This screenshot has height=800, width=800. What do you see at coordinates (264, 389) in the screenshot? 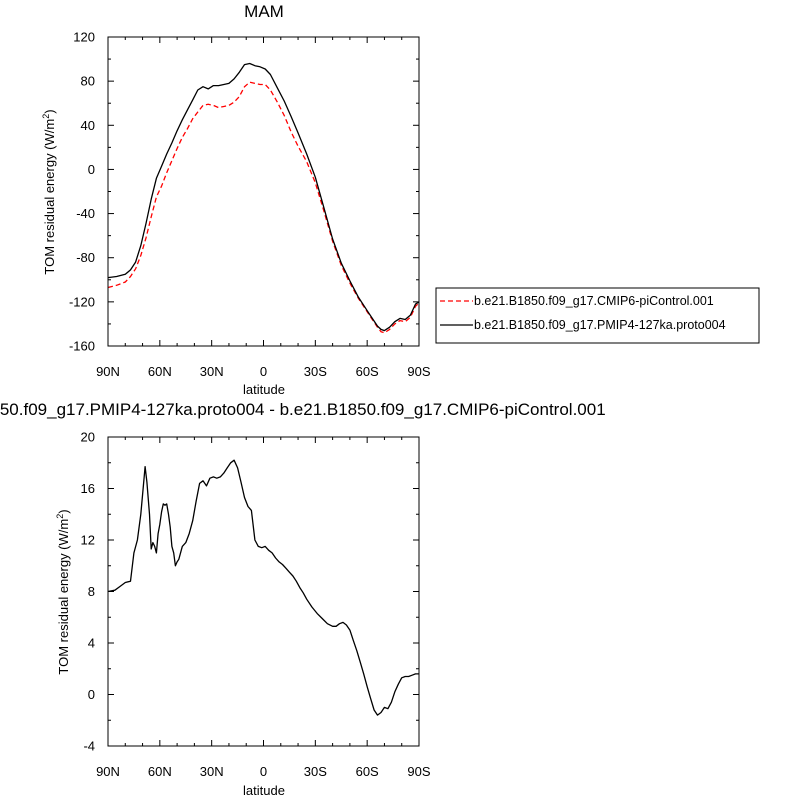
I see `top-chart-xlabel: latitude` at bounding box center [264, 389].